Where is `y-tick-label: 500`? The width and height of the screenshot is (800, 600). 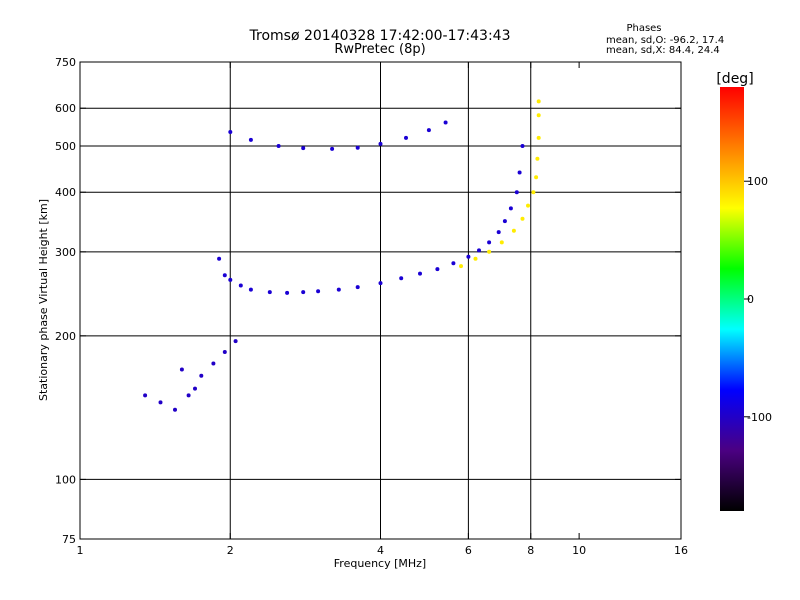
y-tick-label: 500 is located at coordinates (65, 146).